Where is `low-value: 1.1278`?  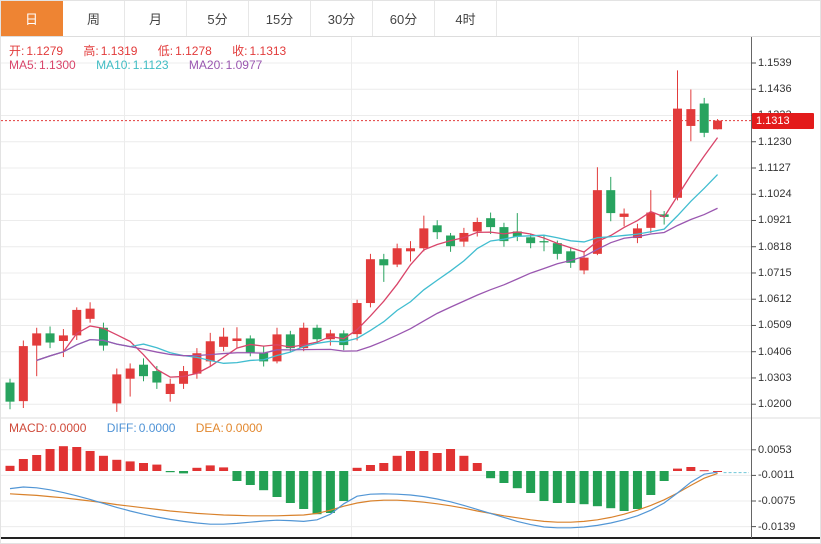 low-value: 1.1278 is located at coordinates (193, 51).